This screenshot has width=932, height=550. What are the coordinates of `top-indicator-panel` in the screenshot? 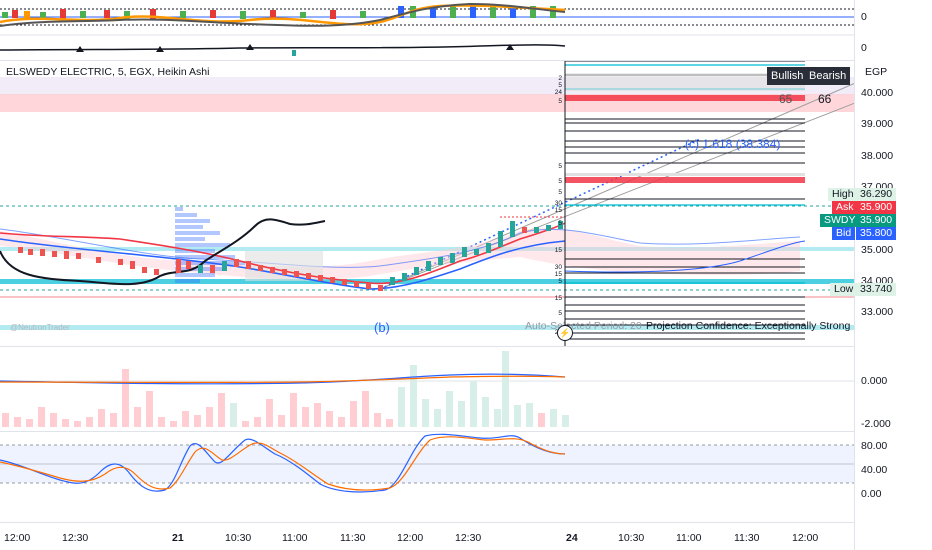 It's located at (427, 30).